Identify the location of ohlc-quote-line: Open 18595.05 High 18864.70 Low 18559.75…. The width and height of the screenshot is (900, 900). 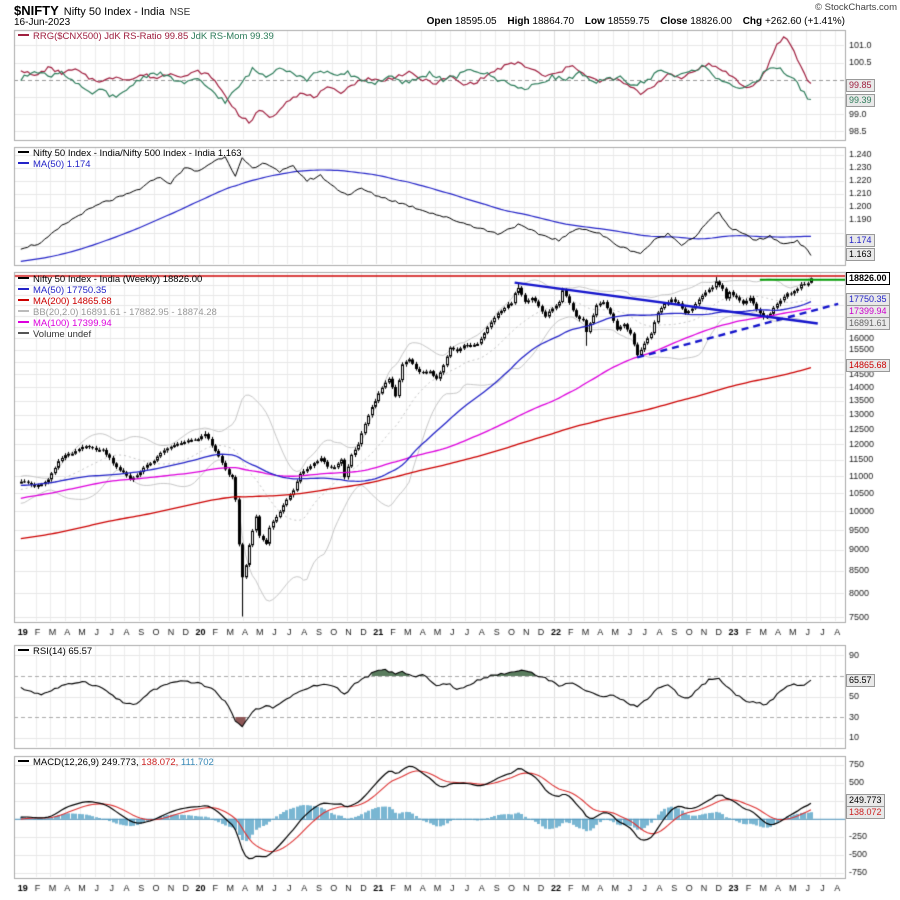
(636, 21).